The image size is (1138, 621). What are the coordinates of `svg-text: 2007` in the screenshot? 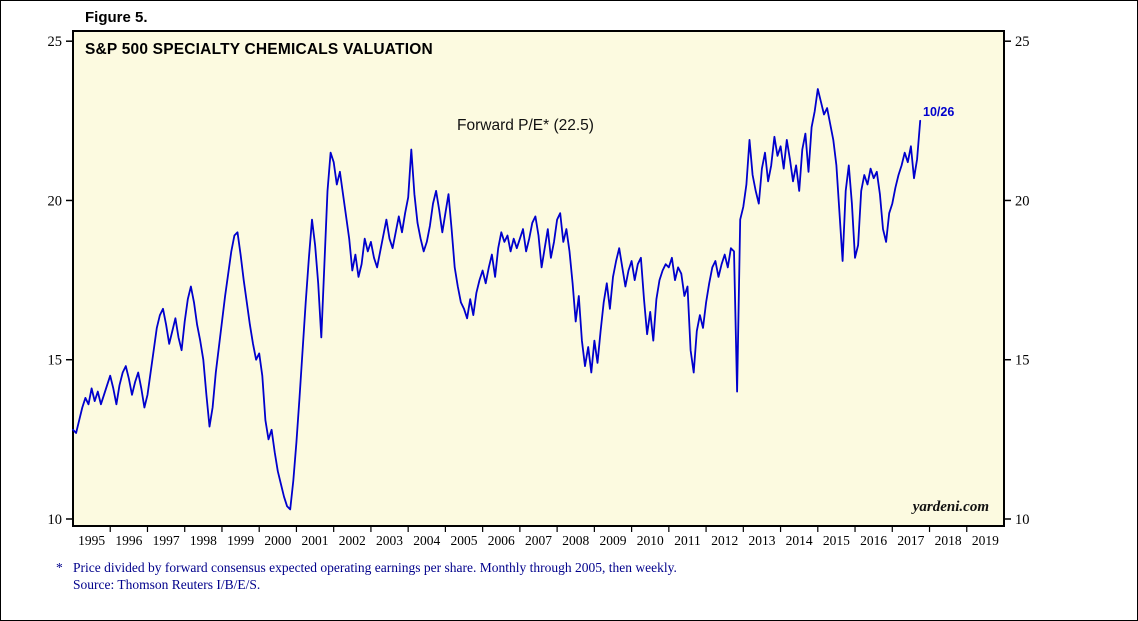 It's located at (538, 540).